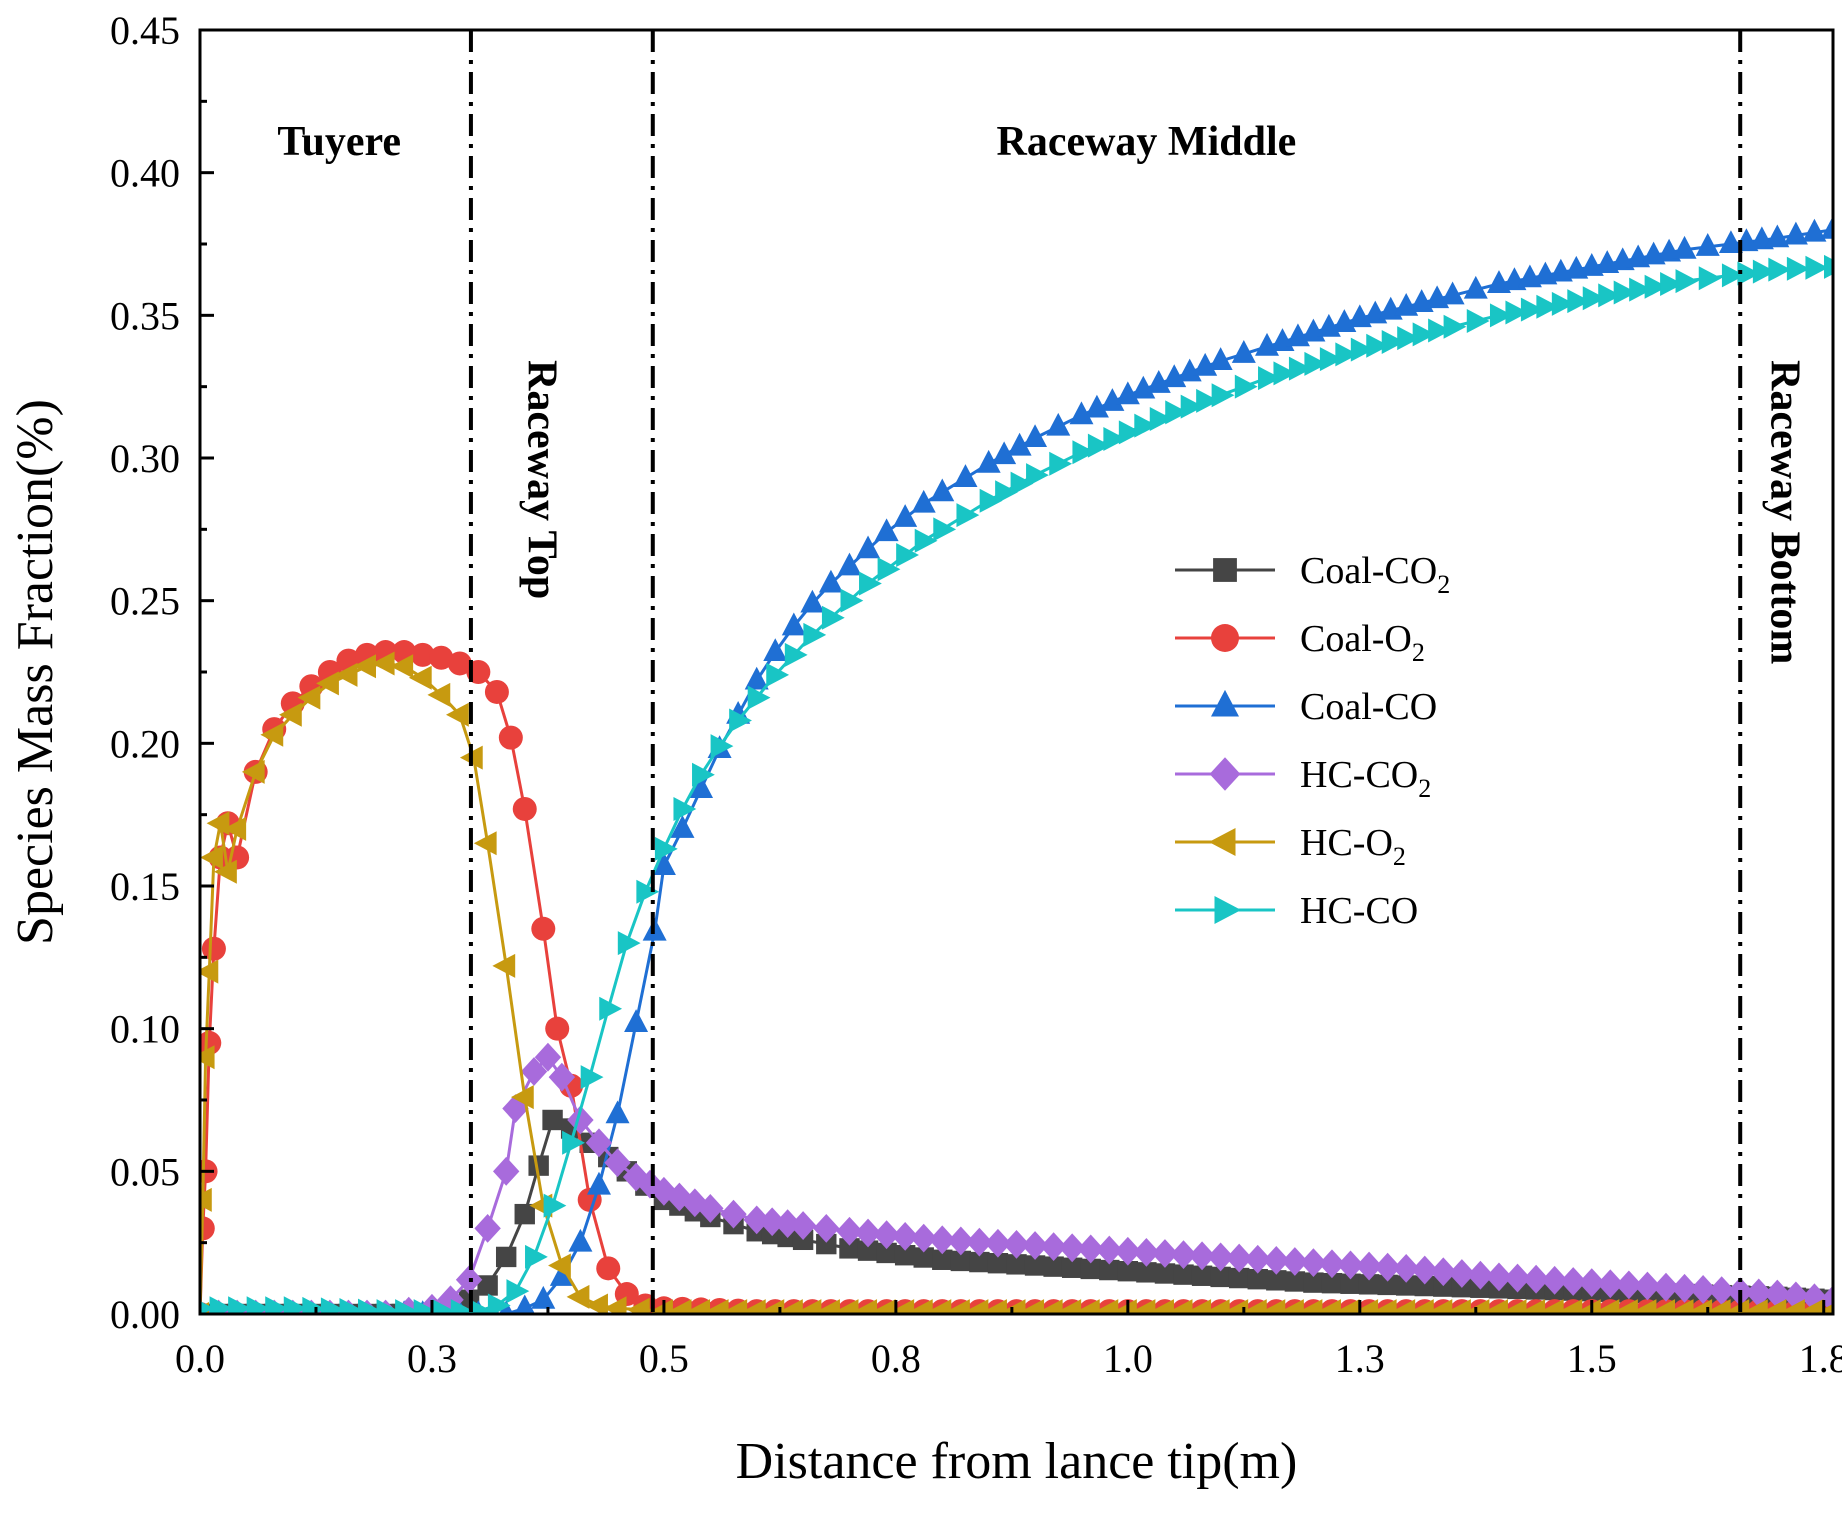 The height and width of the screenshot is (1518, 1842). I want to click on y-tick-label: 0.10, so click(145, 1029).